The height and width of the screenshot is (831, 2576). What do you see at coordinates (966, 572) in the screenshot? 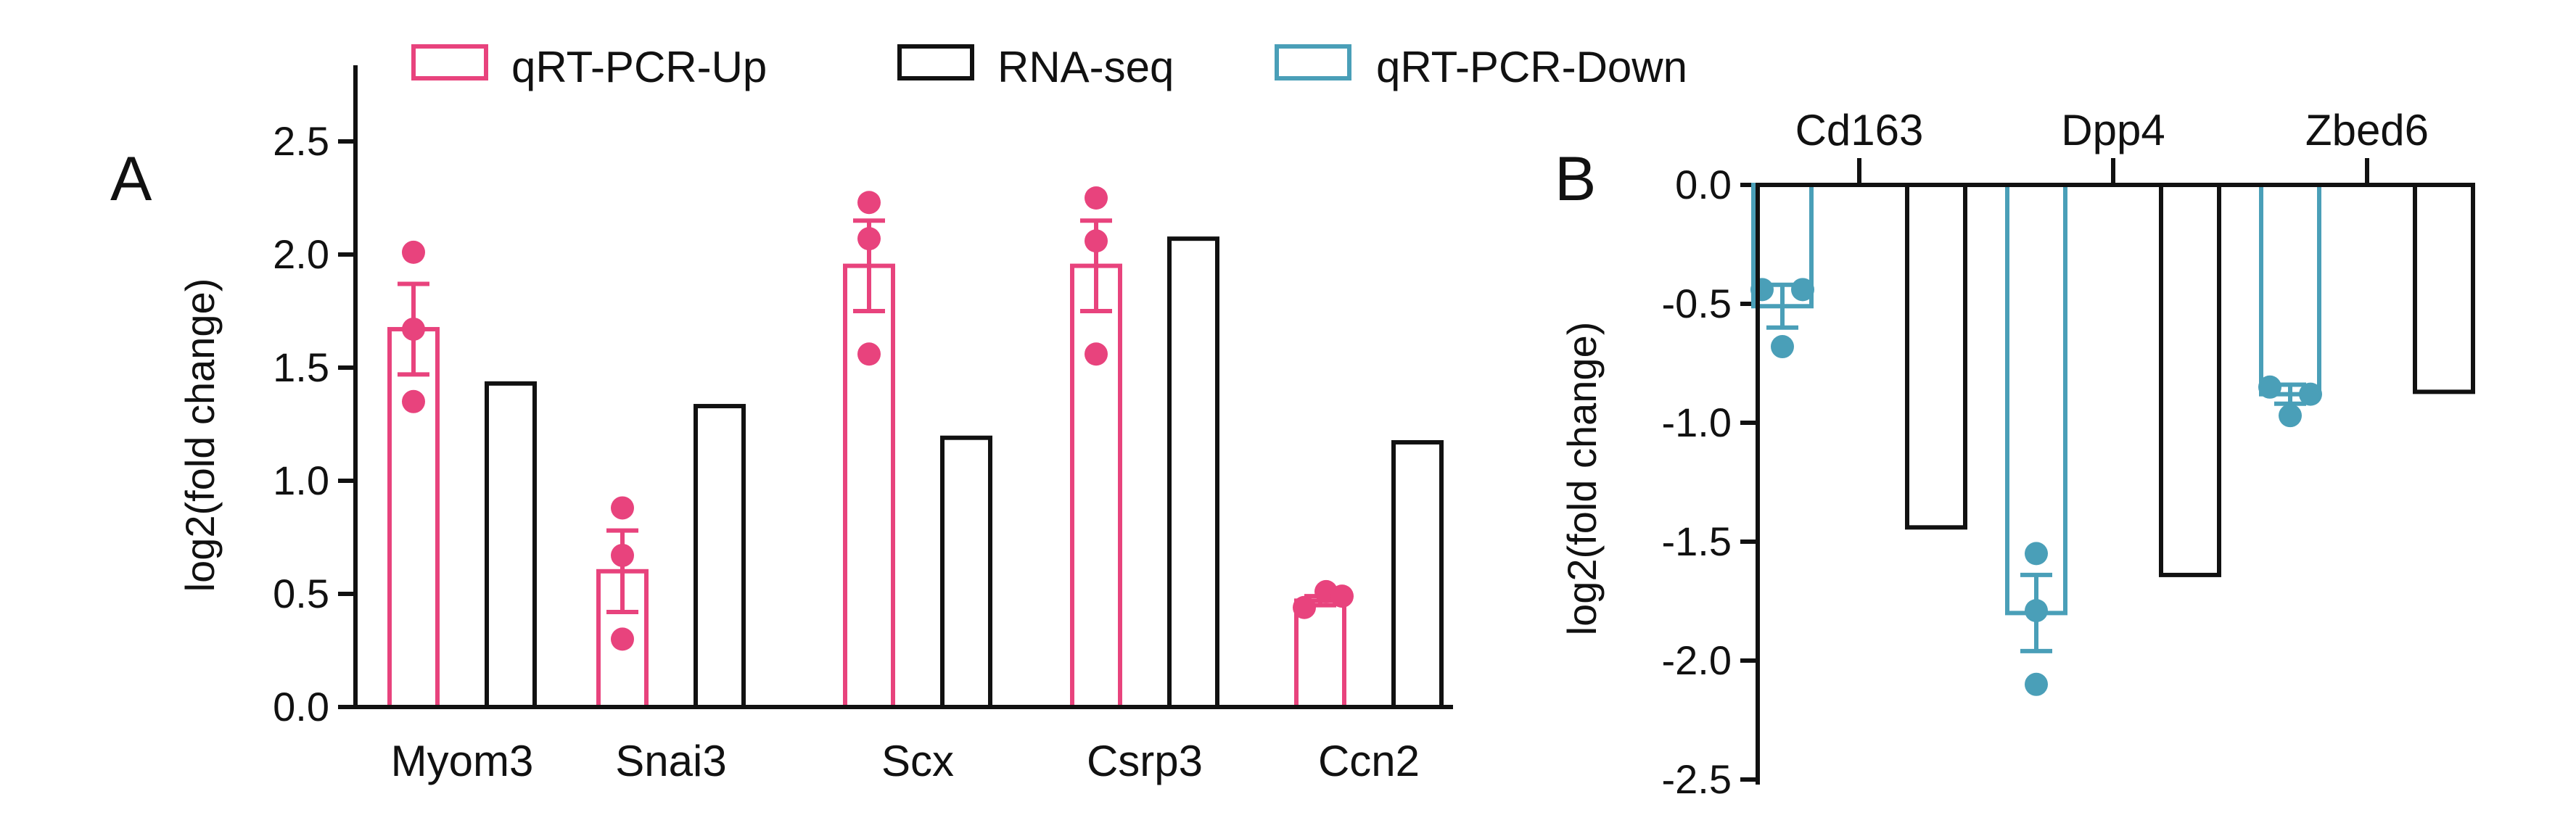
I see `bar-rna-seq-scx` at bounding box center [966, 572].